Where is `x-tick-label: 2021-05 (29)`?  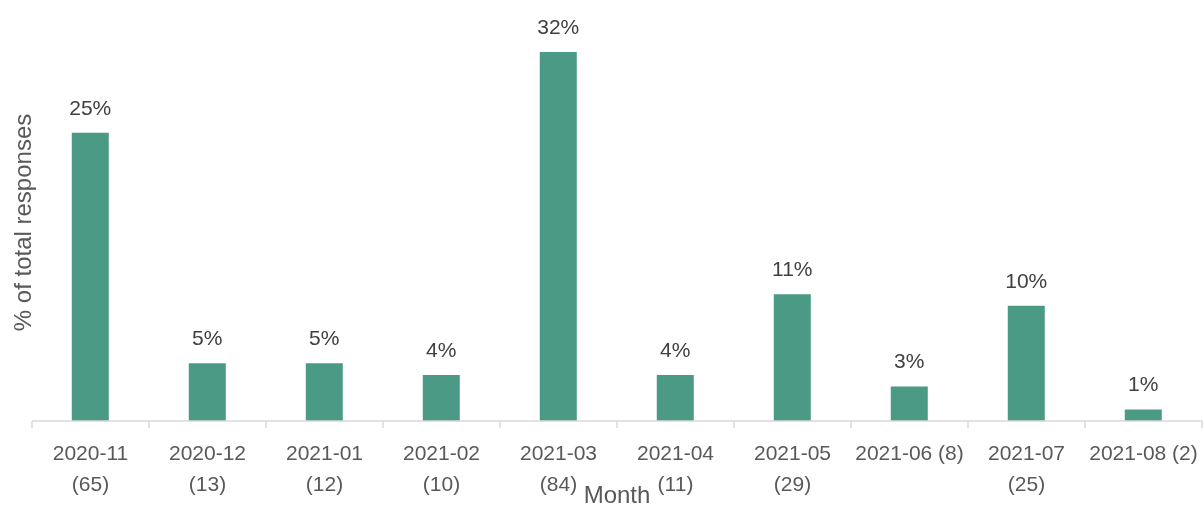
x-tick-label: 2021-05 (29) is located at coordinates (792, 468).